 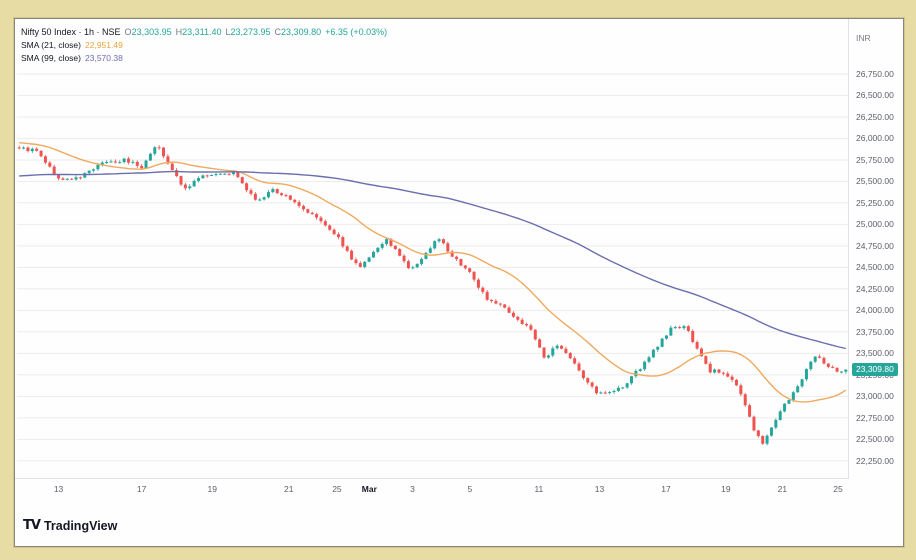 What do you see at coordinates (51, 58) in the screenshot?
I see `sma99-label: SMA (99, close)` at bounding box center [51, 58].